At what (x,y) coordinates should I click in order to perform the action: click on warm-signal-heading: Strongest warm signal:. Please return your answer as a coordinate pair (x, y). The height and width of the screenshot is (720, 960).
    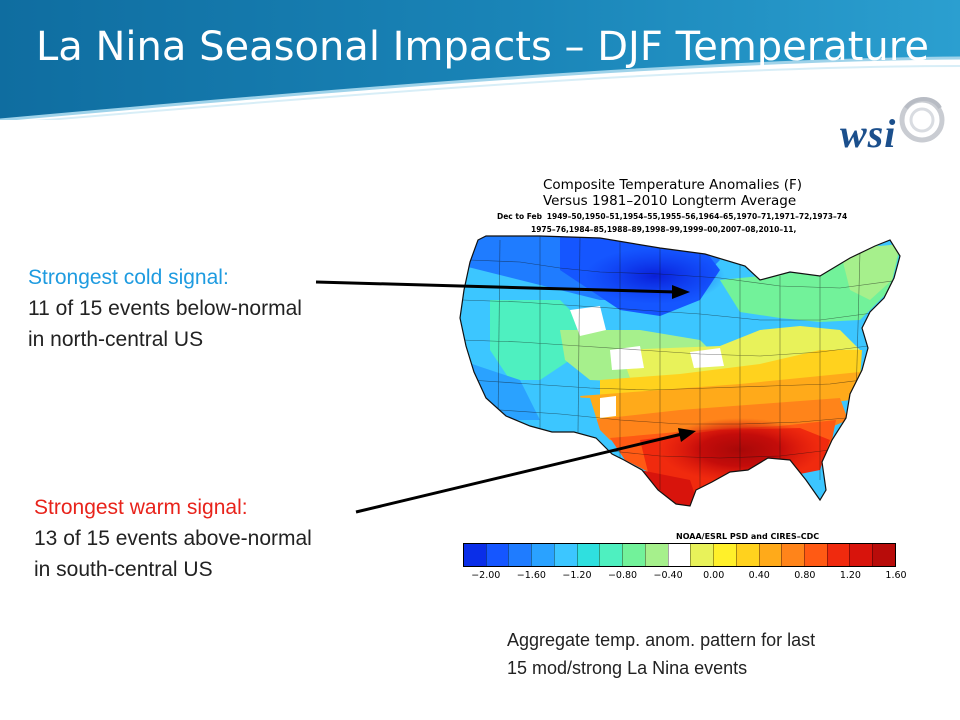
    Looking at the image, I should click on (141, 507).